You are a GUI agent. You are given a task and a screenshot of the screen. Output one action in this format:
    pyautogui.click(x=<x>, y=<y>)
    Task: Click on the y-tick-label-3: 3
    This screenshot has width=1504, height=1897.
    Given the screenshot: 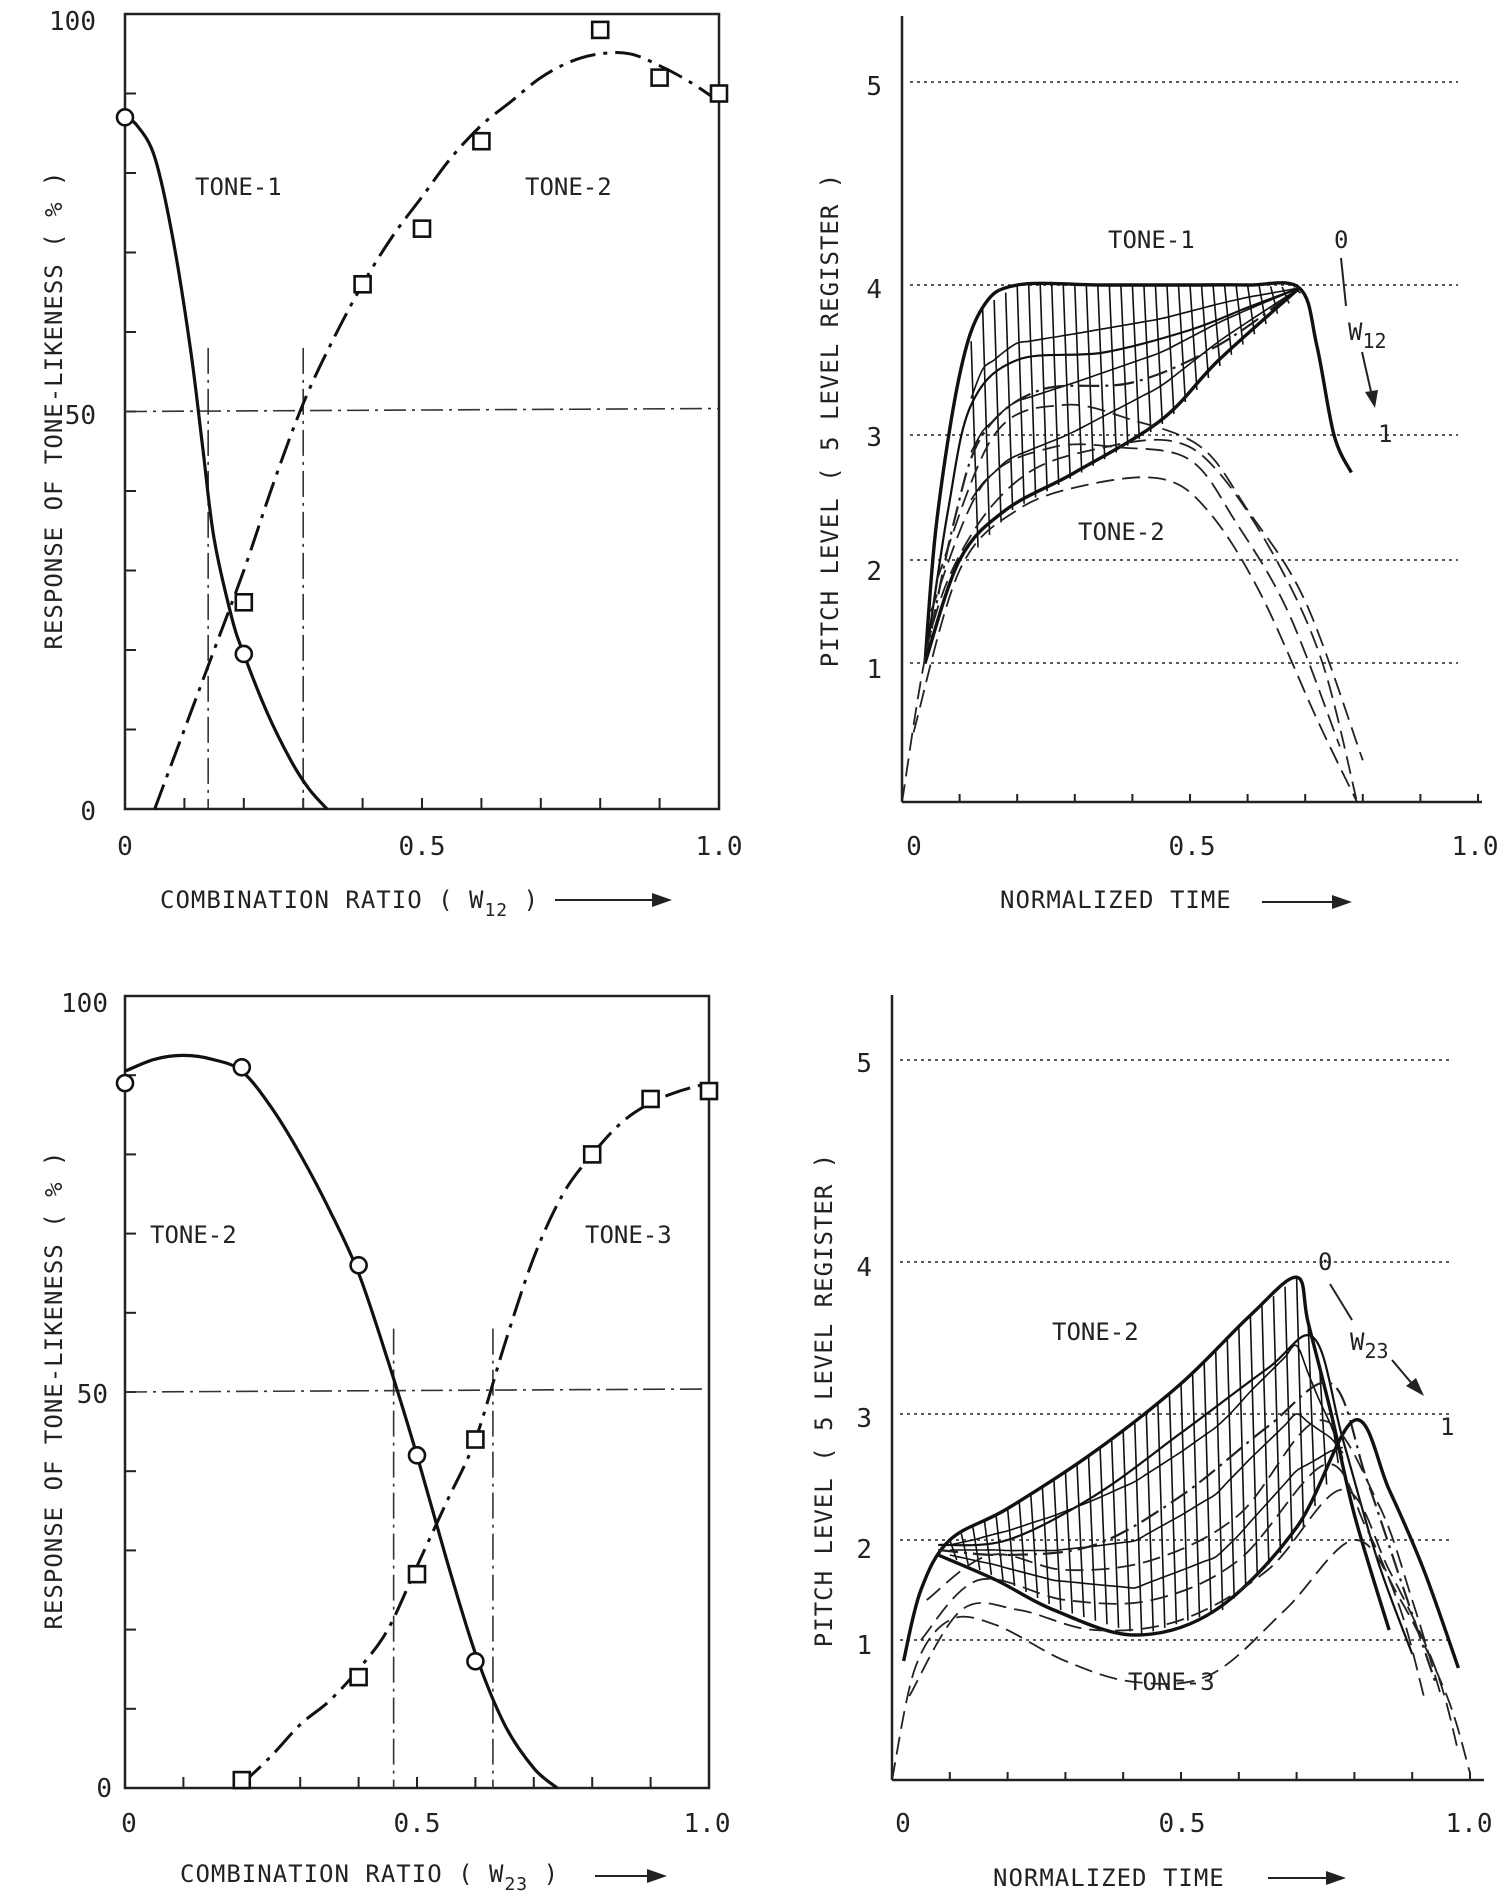 What is the action you would take?
    pyautogui.click(x=864, y=1419)
    